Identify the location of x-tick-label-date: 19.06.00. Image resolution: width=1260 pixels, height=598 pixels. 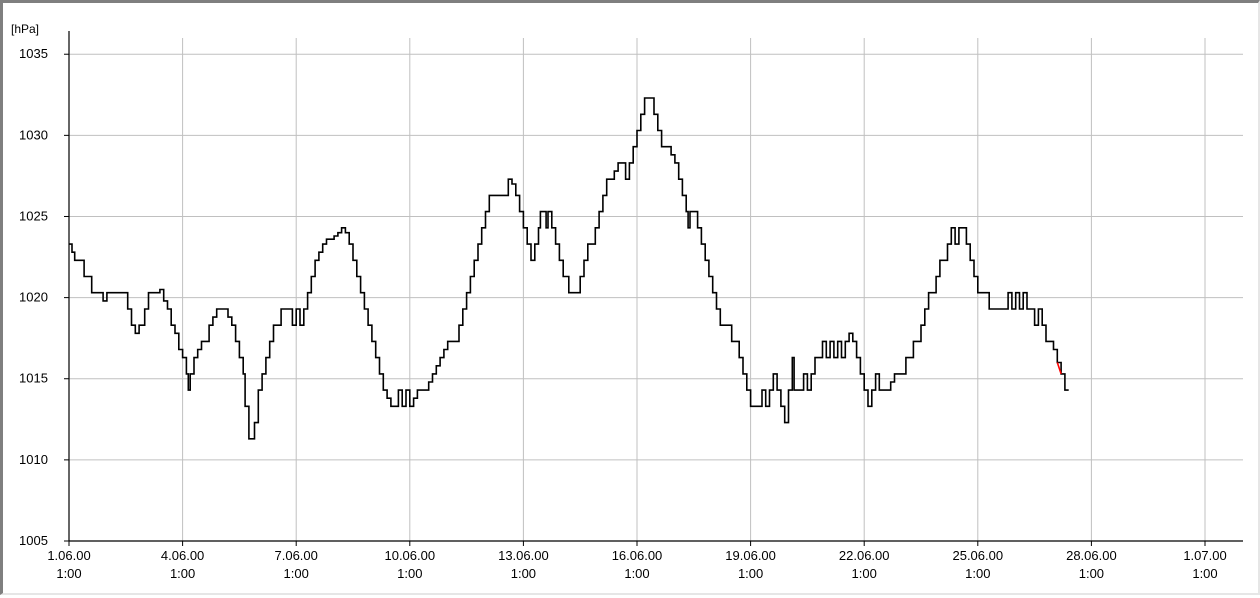
(750, 555).